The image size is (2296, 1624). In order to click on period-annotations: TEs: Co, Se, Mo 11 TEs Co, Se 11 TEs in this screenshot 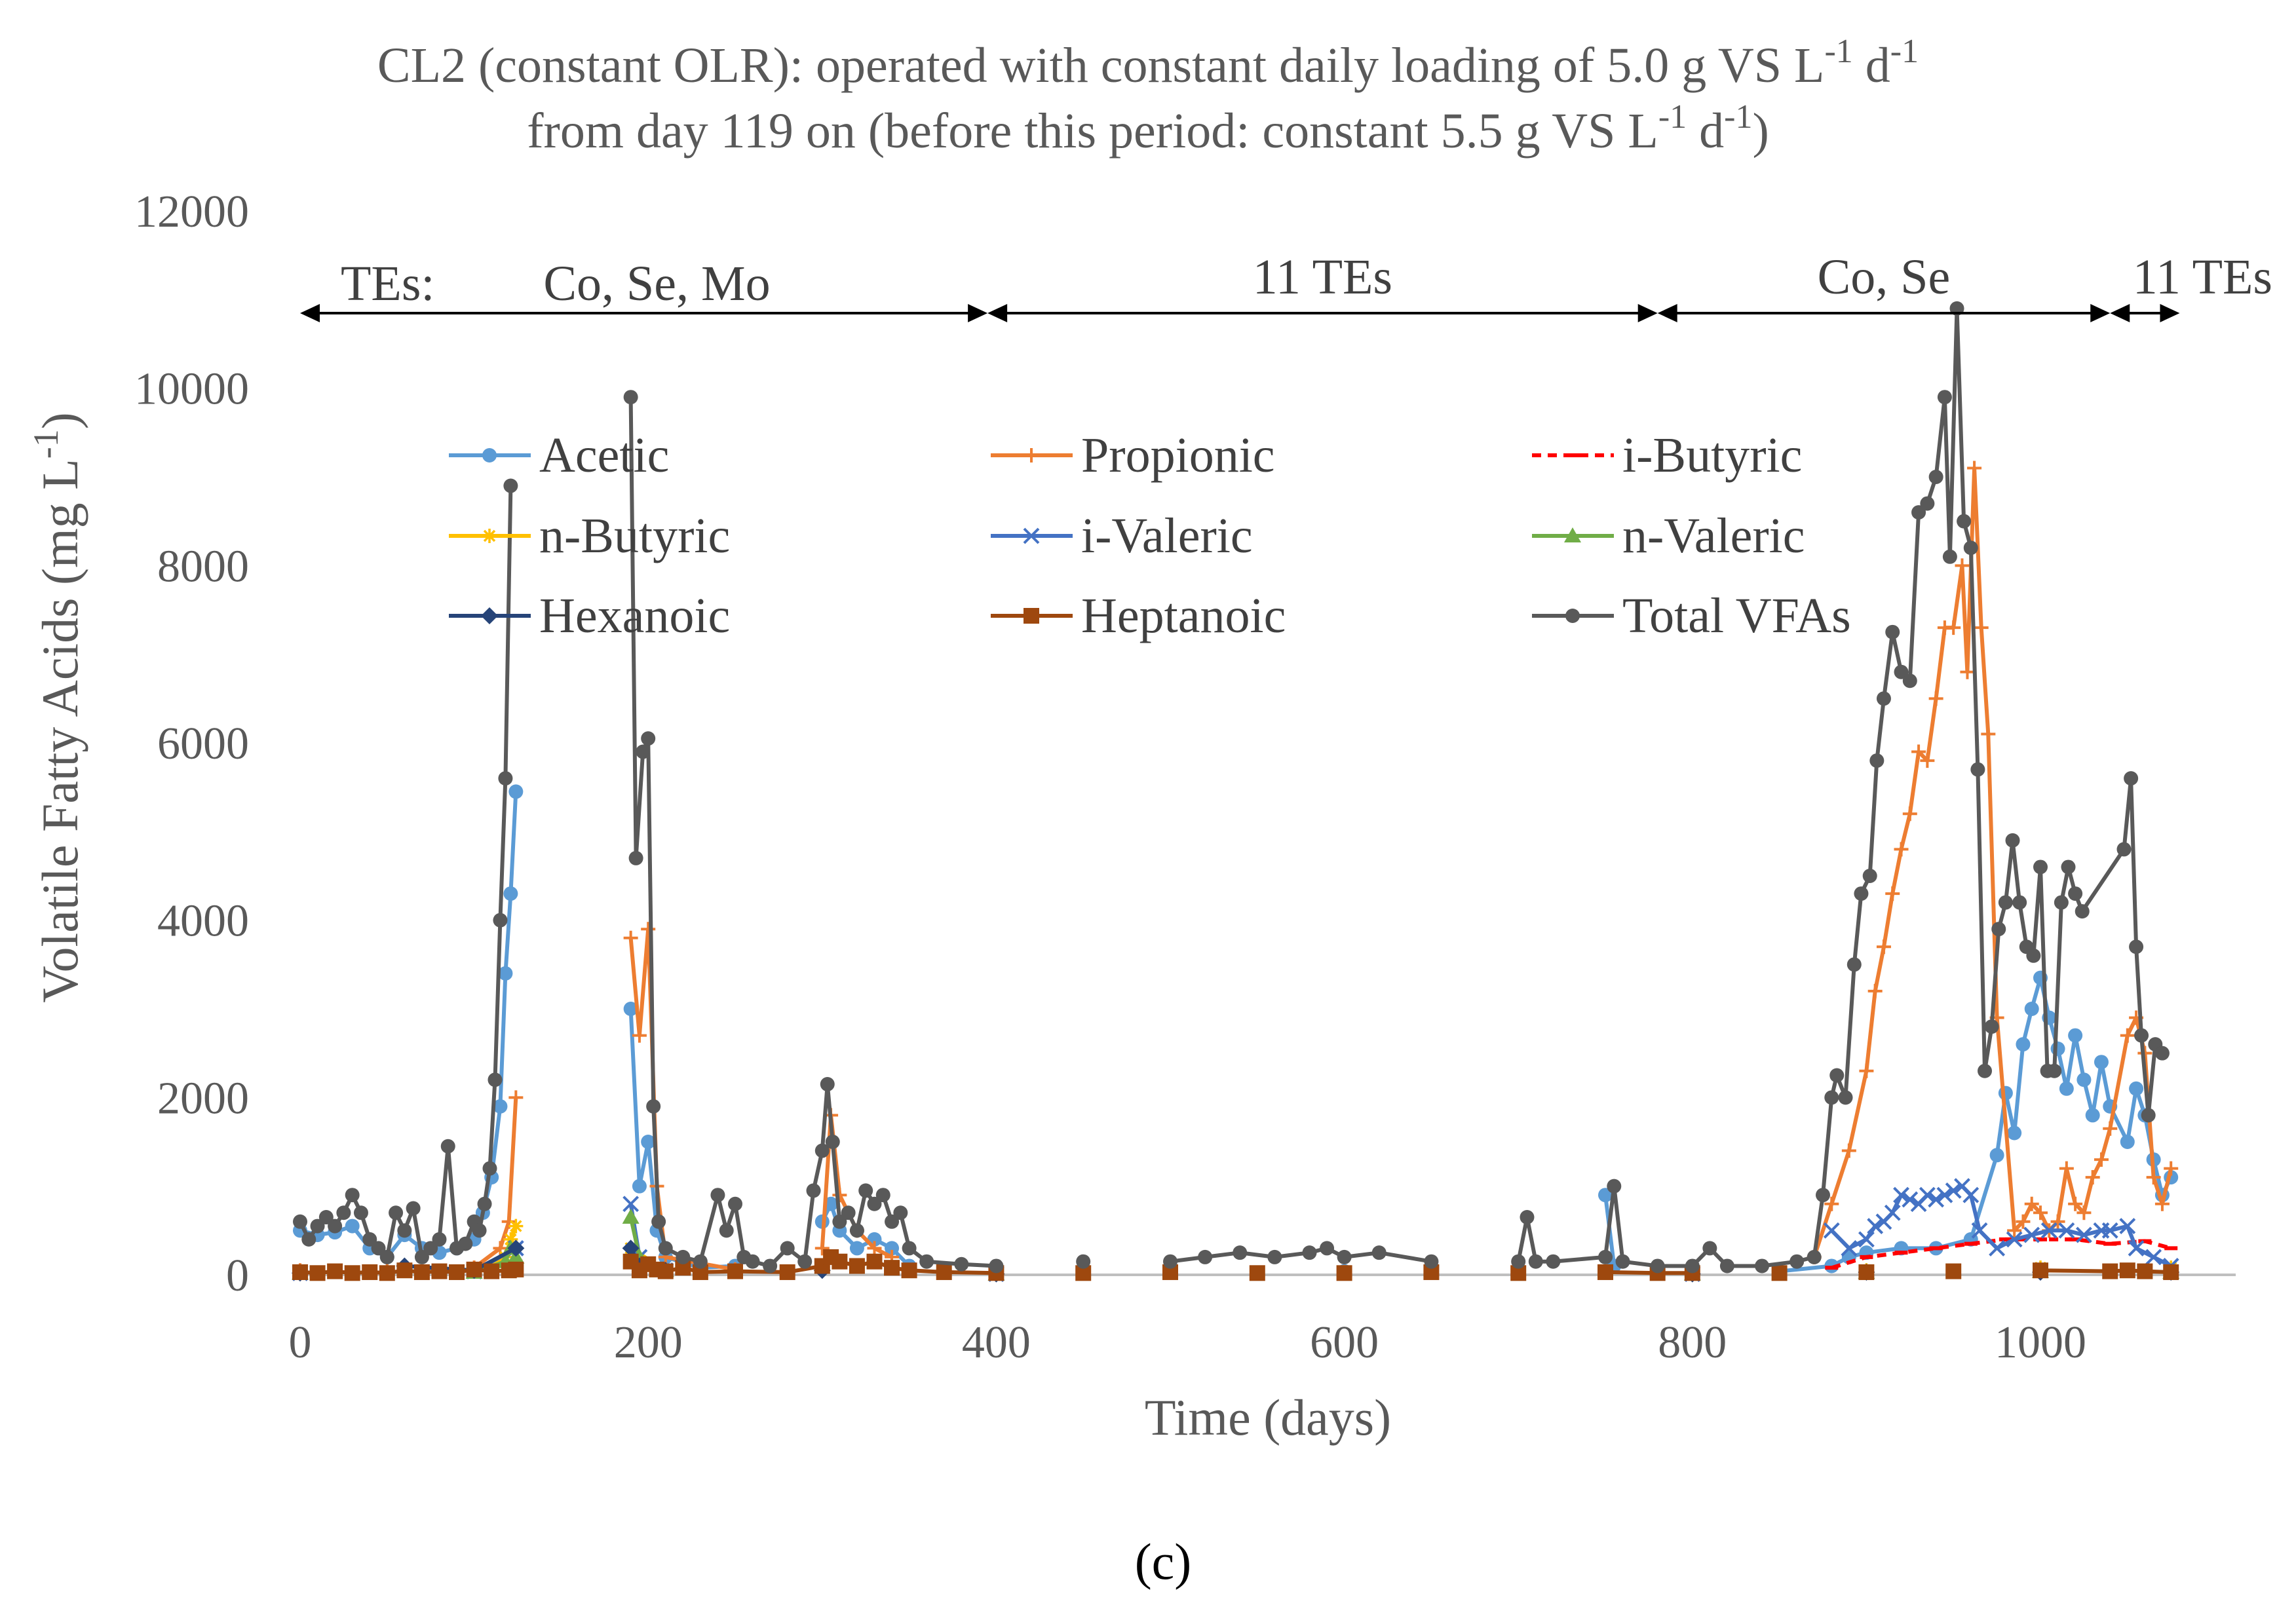, I will do `click(1286, 286)`.